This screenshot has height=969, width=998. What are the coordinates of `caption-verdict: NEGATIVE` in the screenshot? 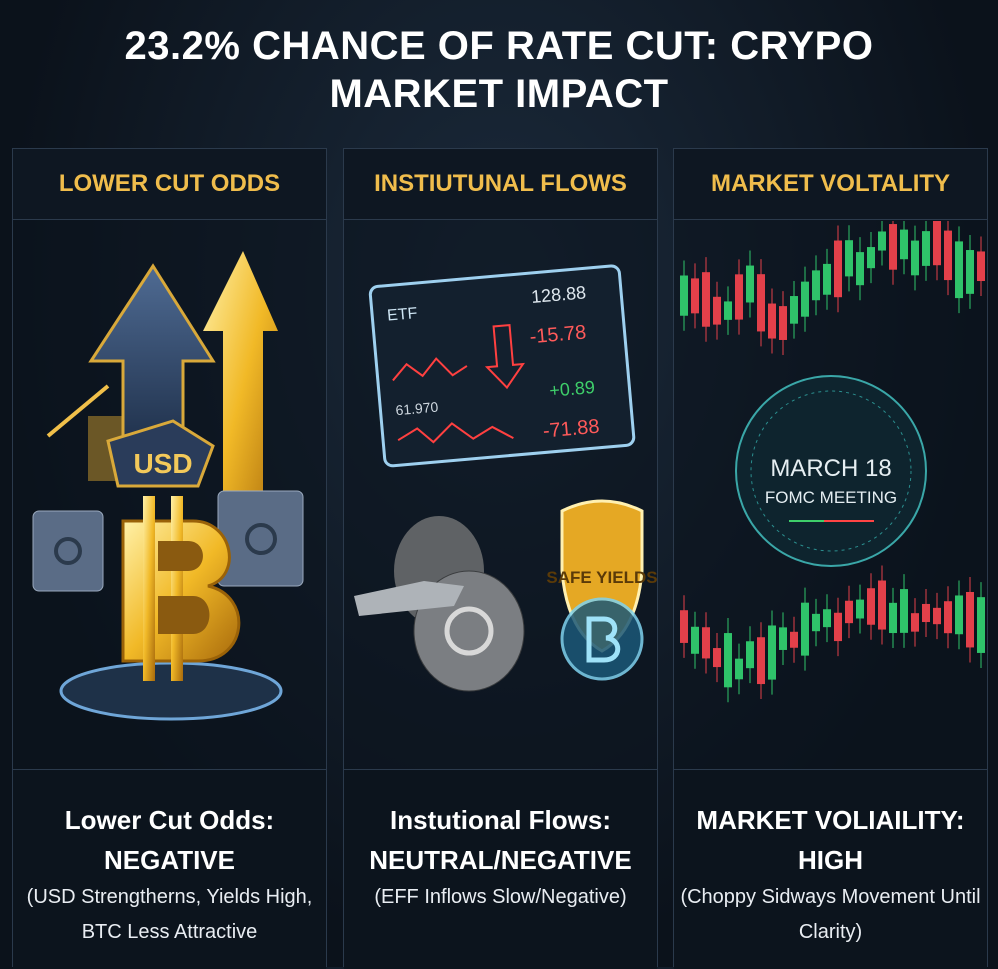 It's located at (169, 860).